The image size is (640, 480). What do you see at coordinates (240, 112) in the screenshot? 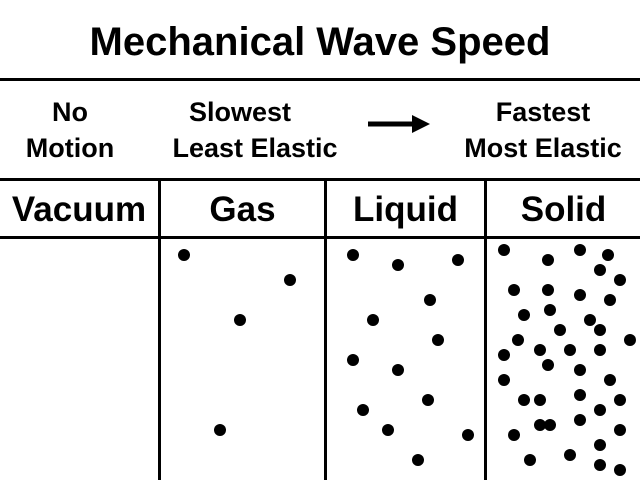
I see `slowest-label: Slowest` at bounding box center [240, 112].